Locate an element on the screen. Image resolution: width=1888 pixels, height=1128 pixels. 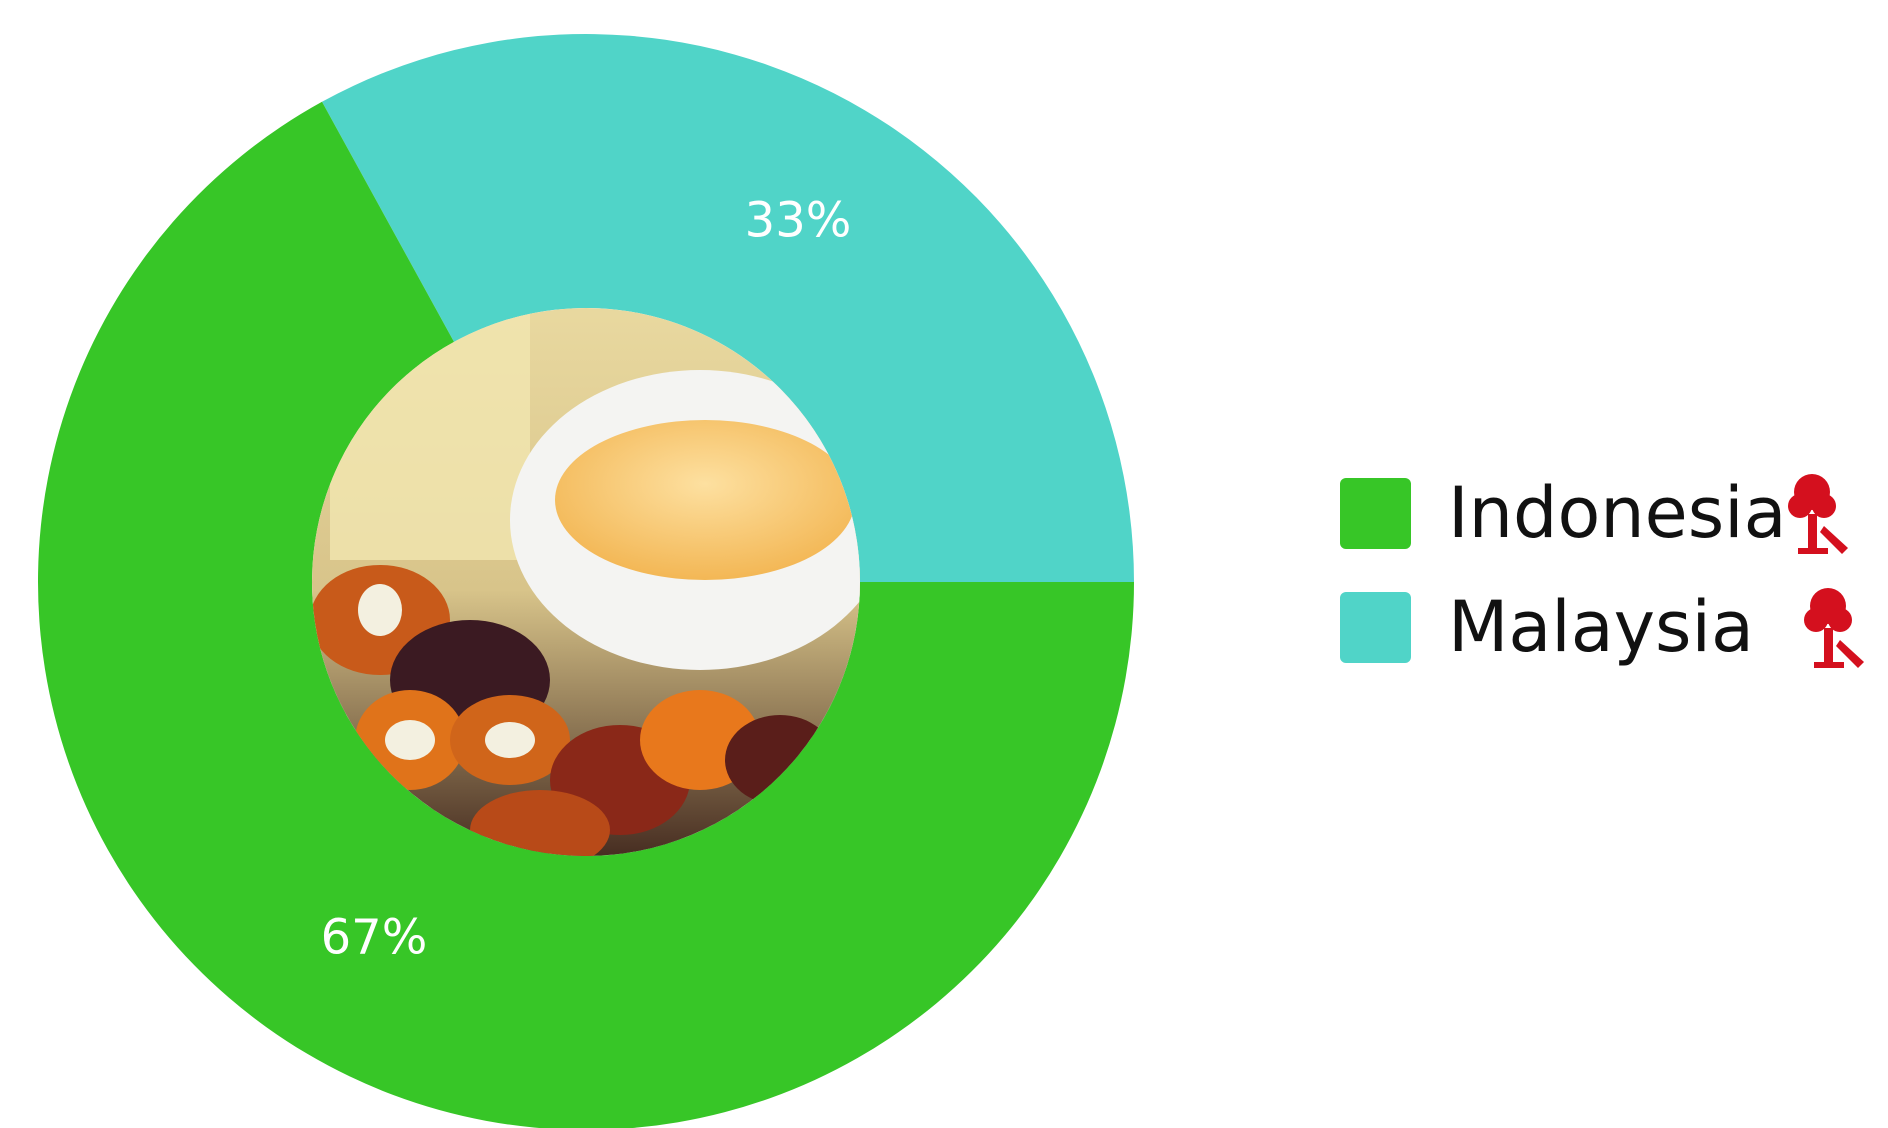
value-label: 33% is located at coordinates (798, 221).